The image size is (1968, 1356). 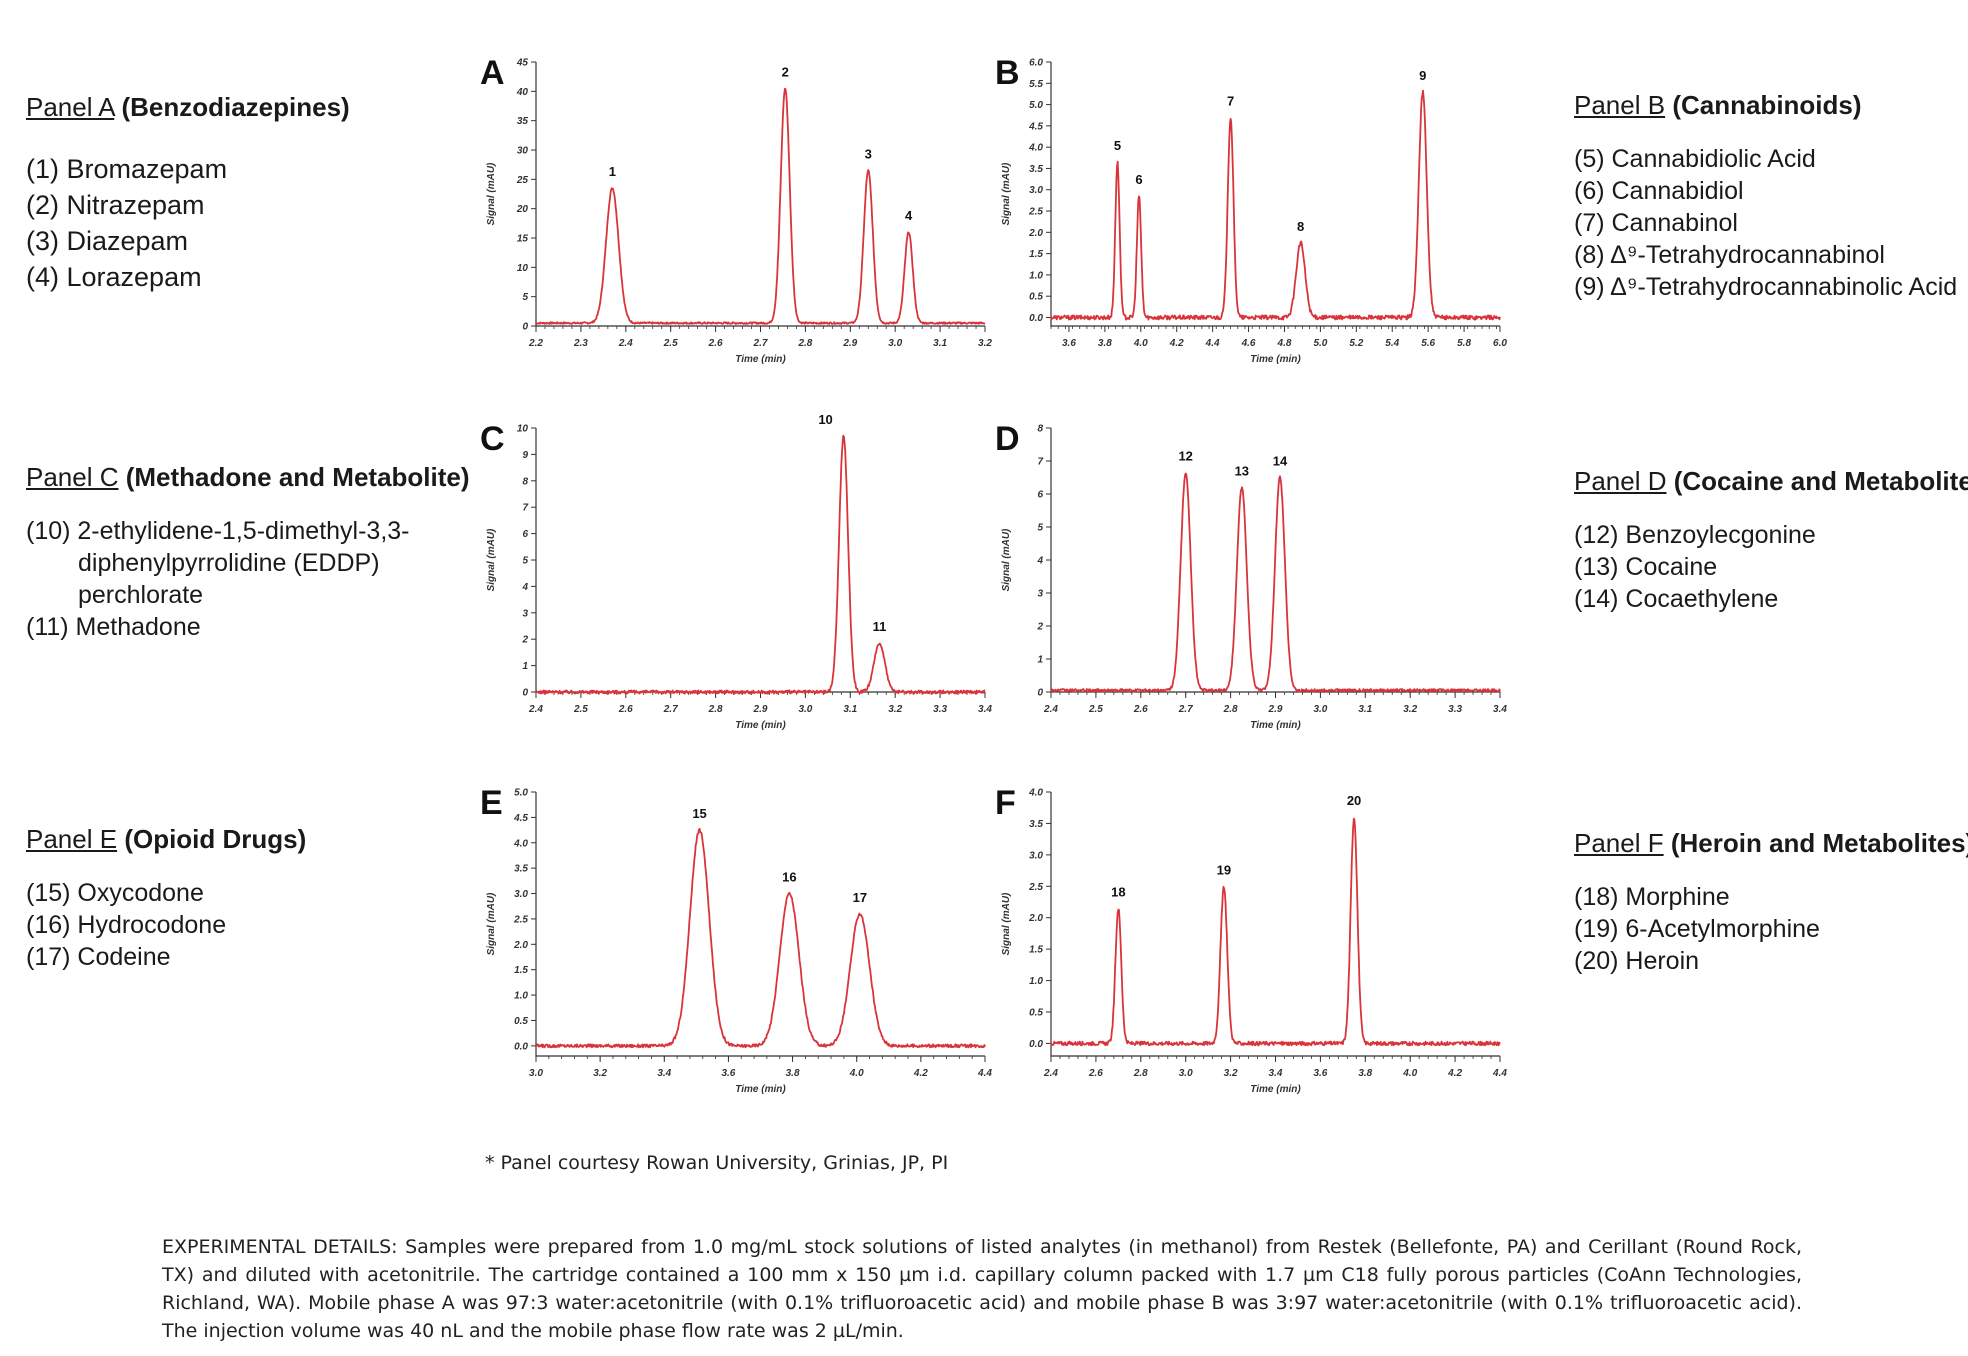 What do you see at coordinates (1007, 73) in the screenshot?
I see `panel-letter: B` at bounding box center [1007, 73].